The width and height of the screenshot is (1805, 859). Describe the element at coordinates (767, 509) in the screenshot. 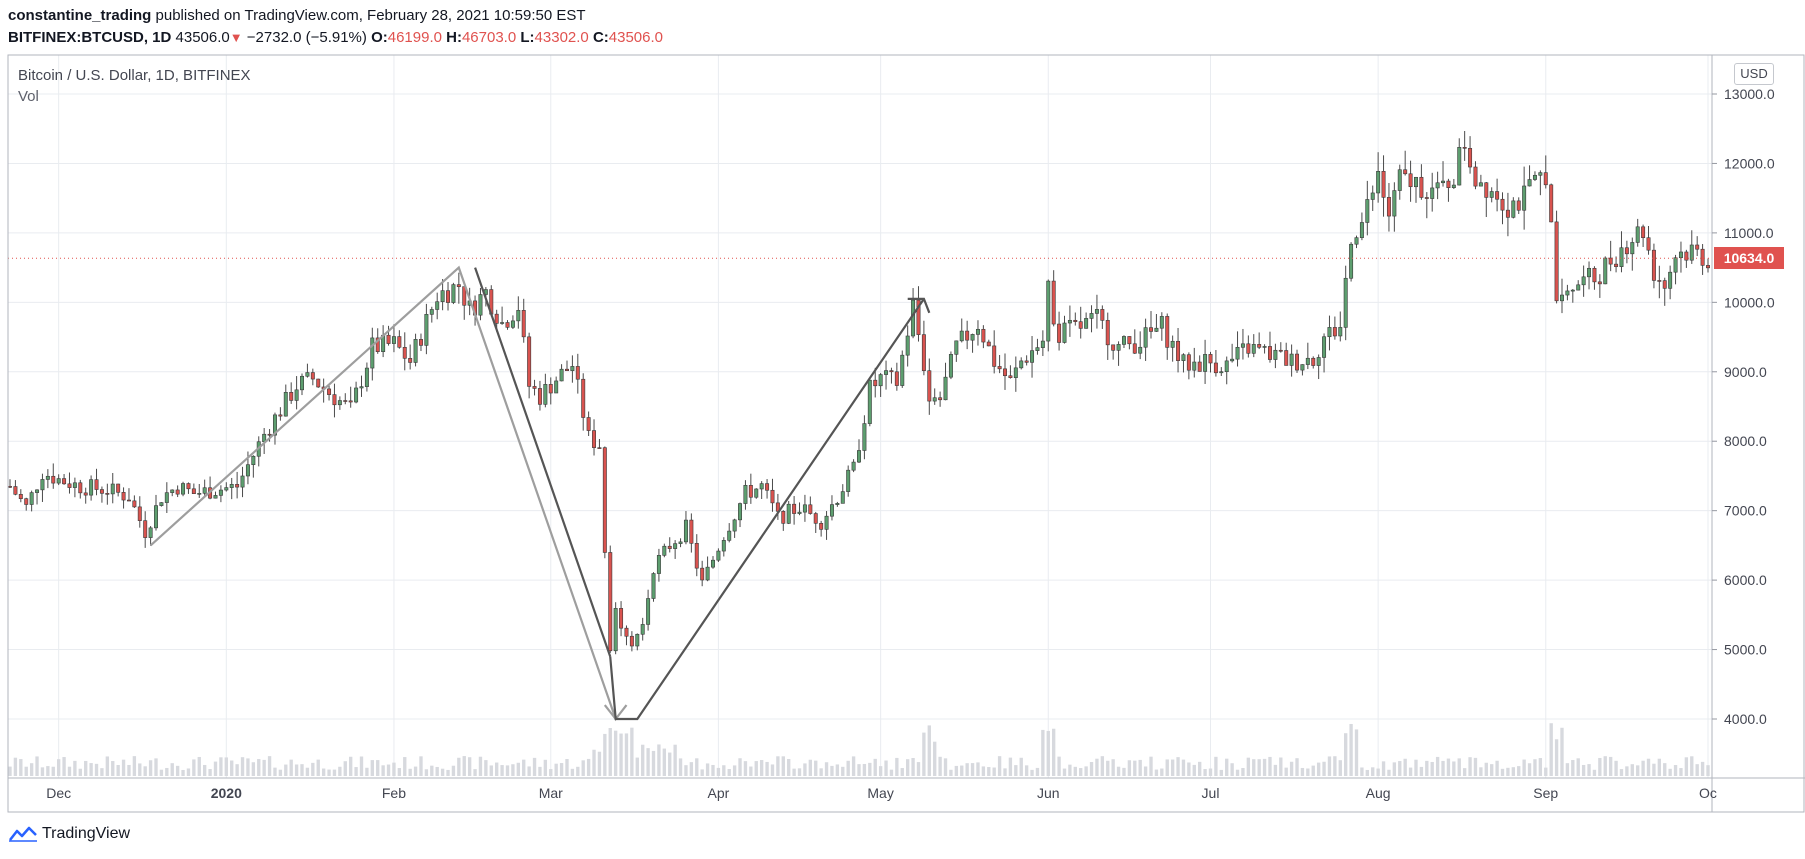

I see `trend-line-dark-rebound` at that location.